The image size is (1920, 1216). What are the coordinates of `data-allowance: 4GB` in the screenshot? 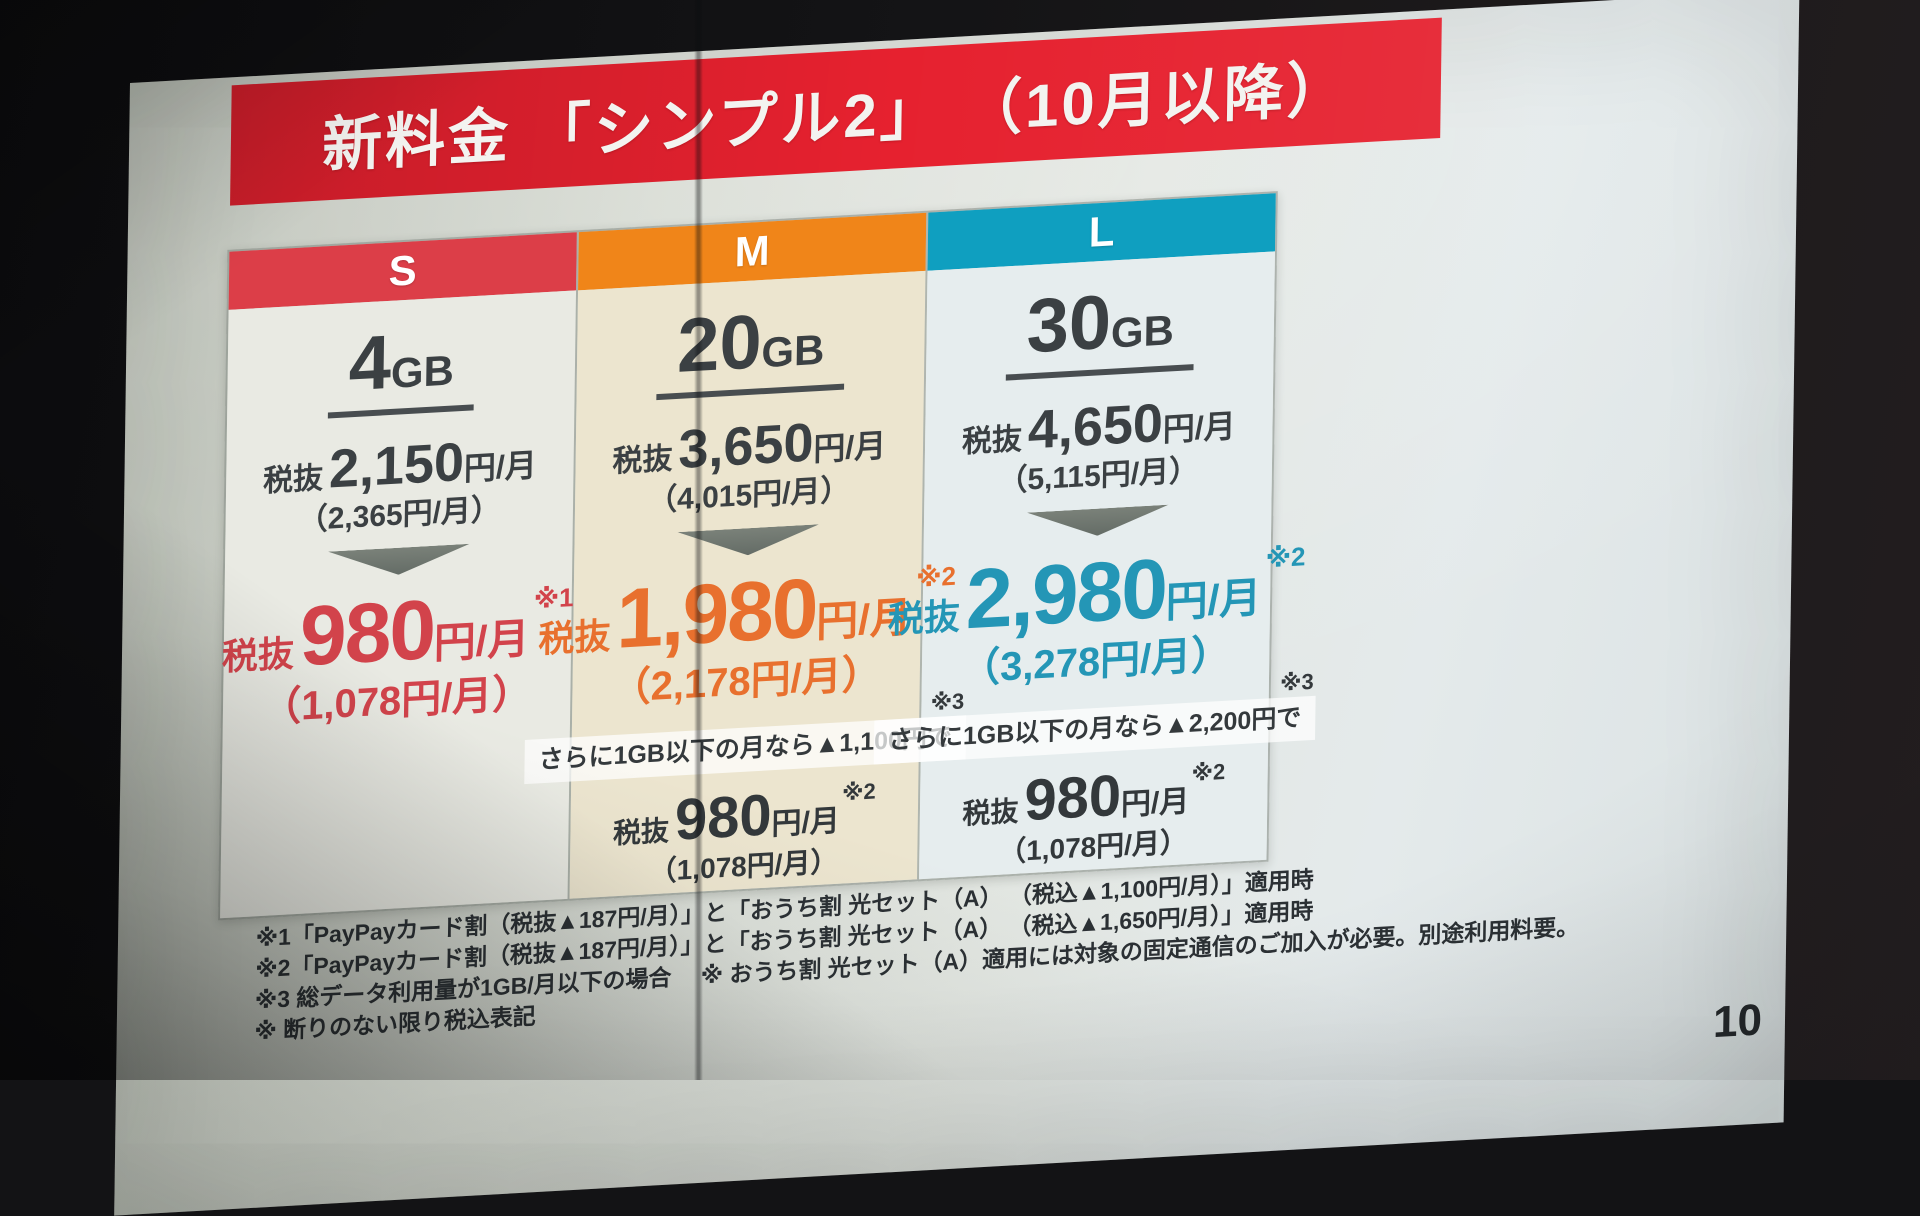 It's located at (401, 369).